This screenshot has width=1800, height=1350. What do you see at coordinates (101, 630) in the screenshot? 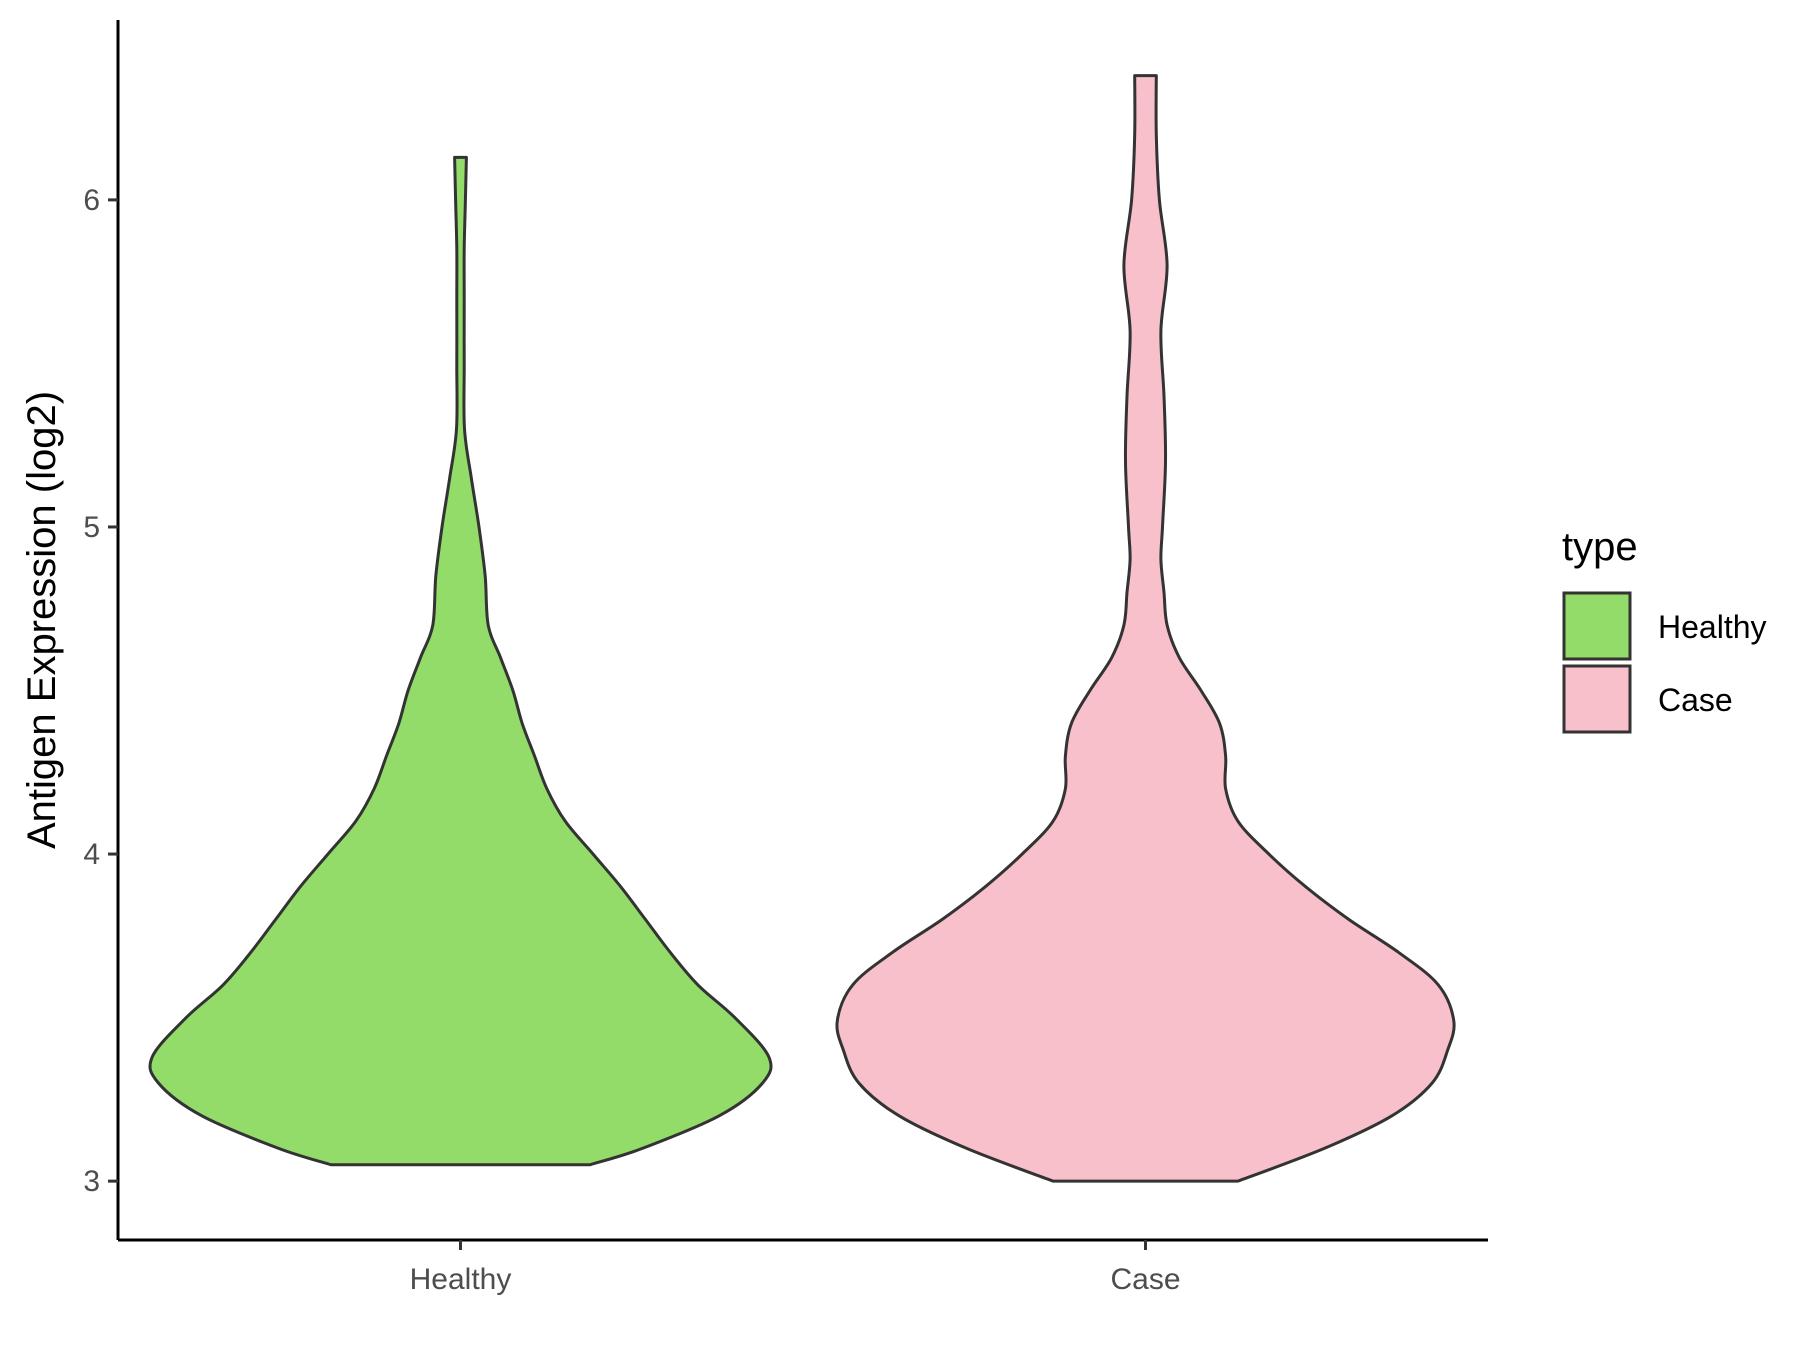
I see `y-axis: 3 4 5 6` at bounding box center [101, 630].